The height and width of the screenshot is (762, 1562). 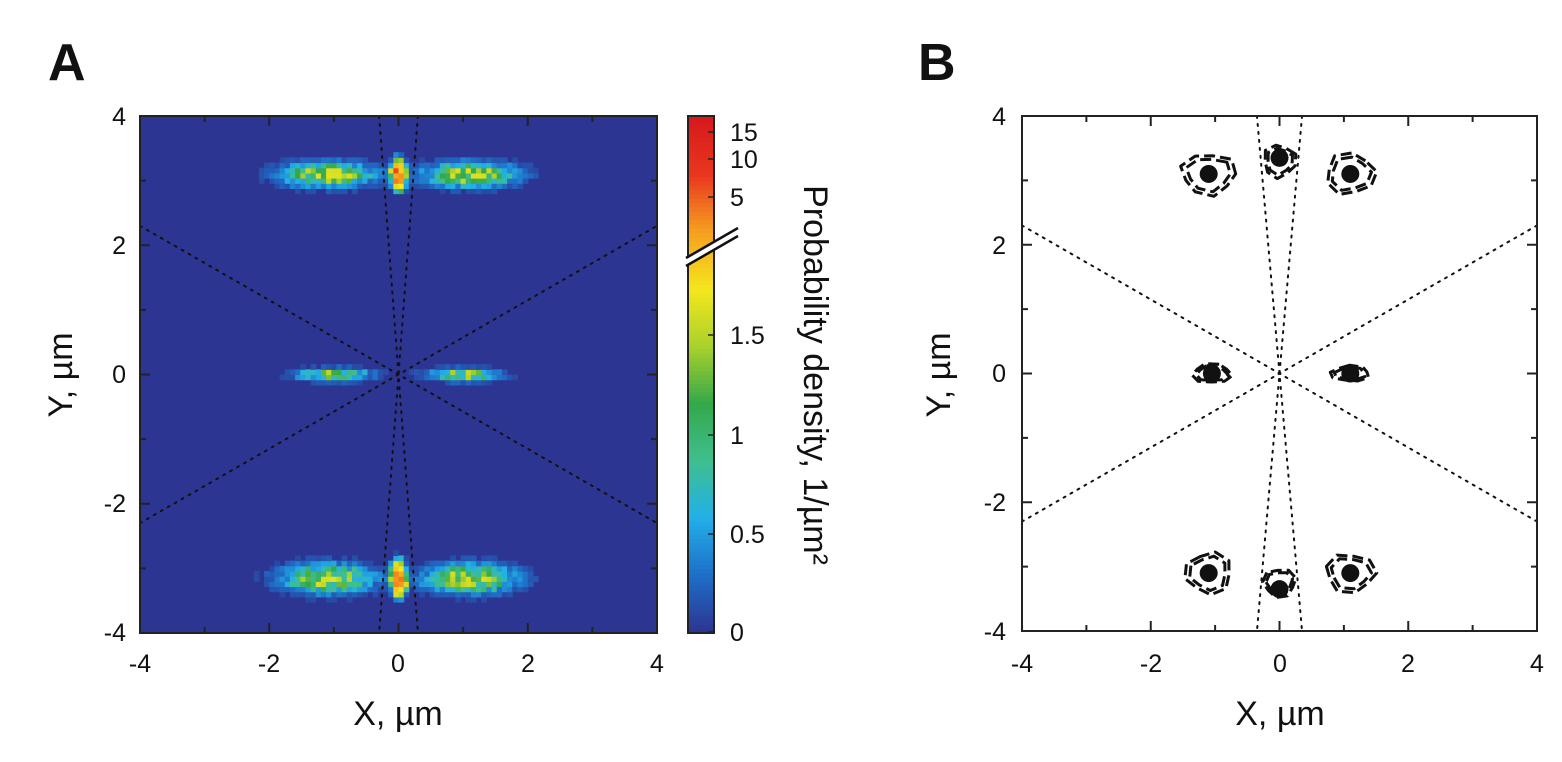 I want to click on points, so click(x=1279, y=373).